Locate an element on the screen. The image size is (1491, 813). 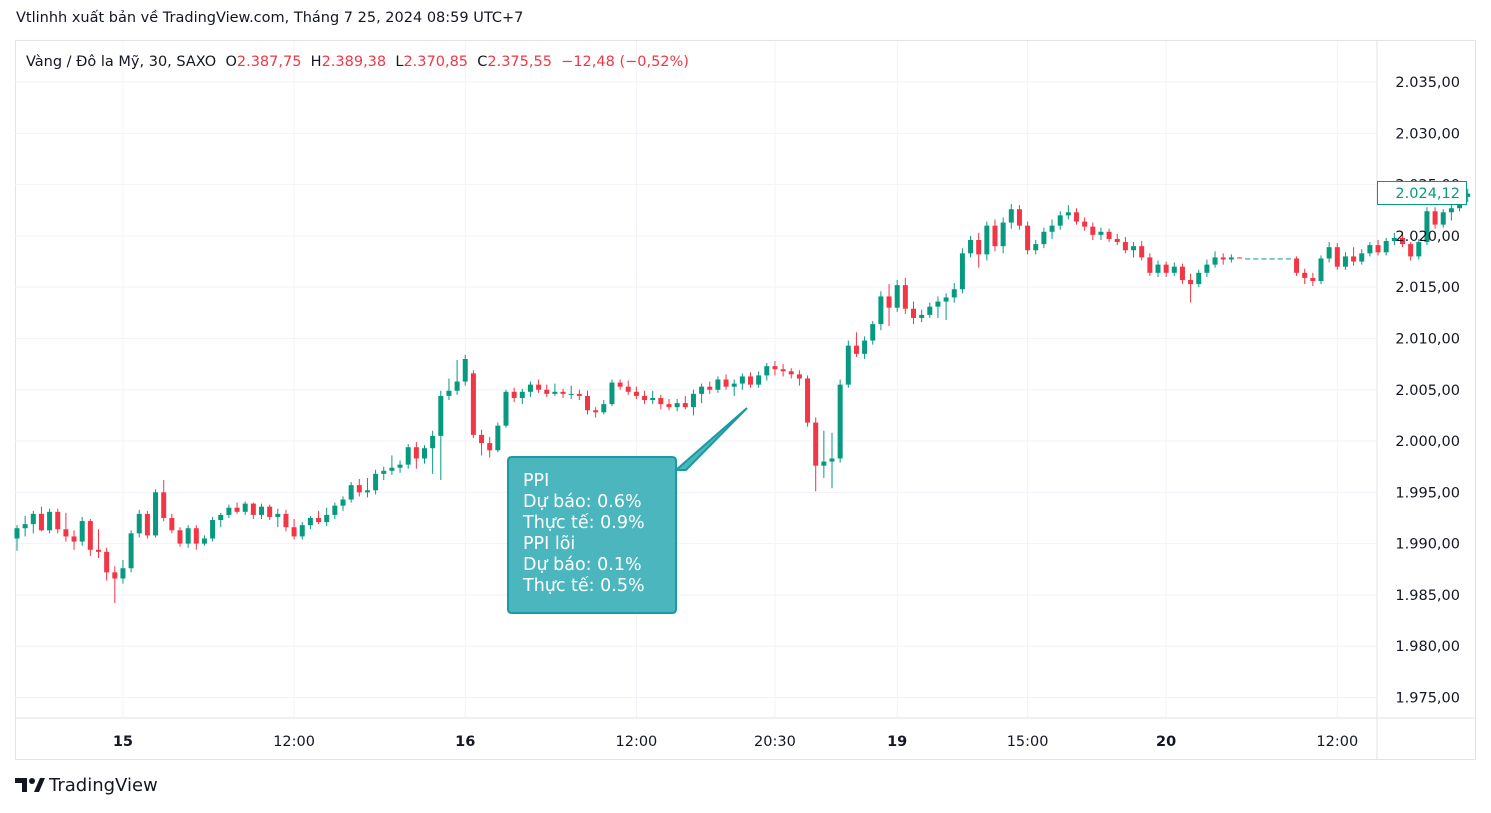
high-label: H is located at coordinates (316, 62).